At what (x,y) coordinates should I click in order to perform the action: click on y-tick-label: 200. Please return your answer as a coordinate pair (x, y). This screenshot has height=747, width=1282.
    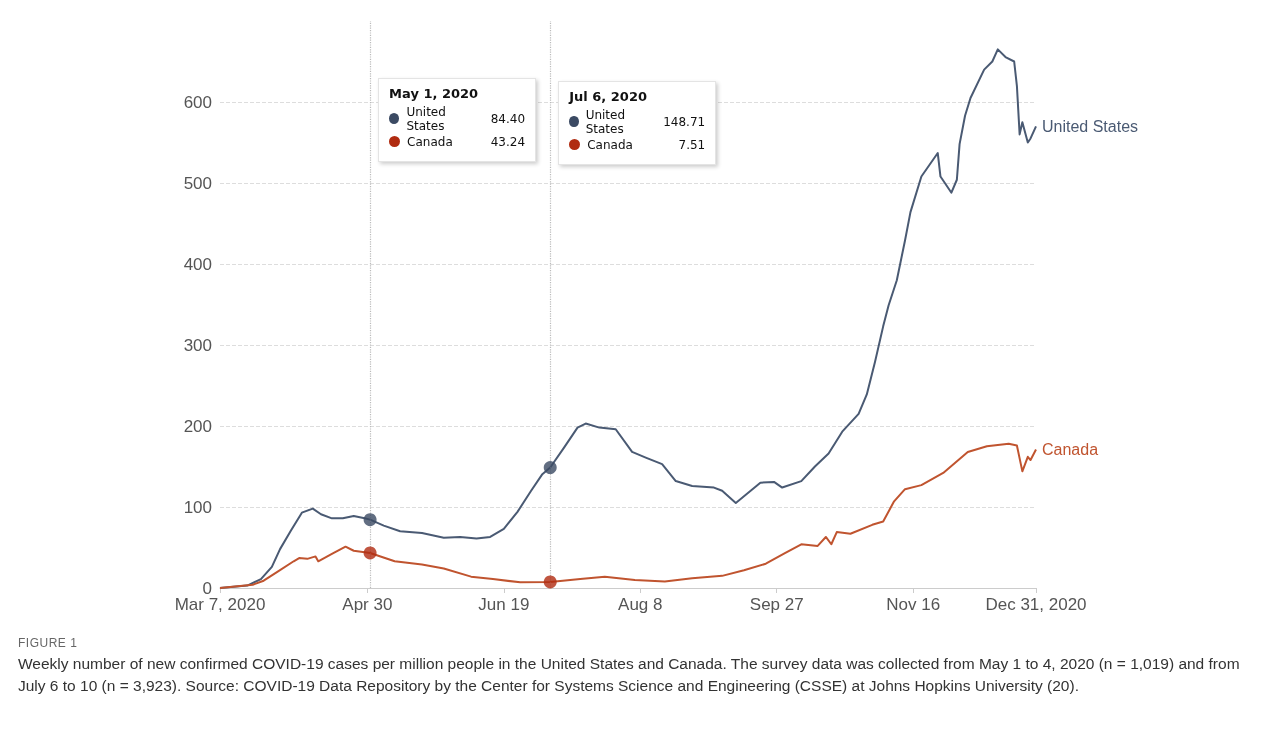
    Looking at the image, I should click on (197, 426).